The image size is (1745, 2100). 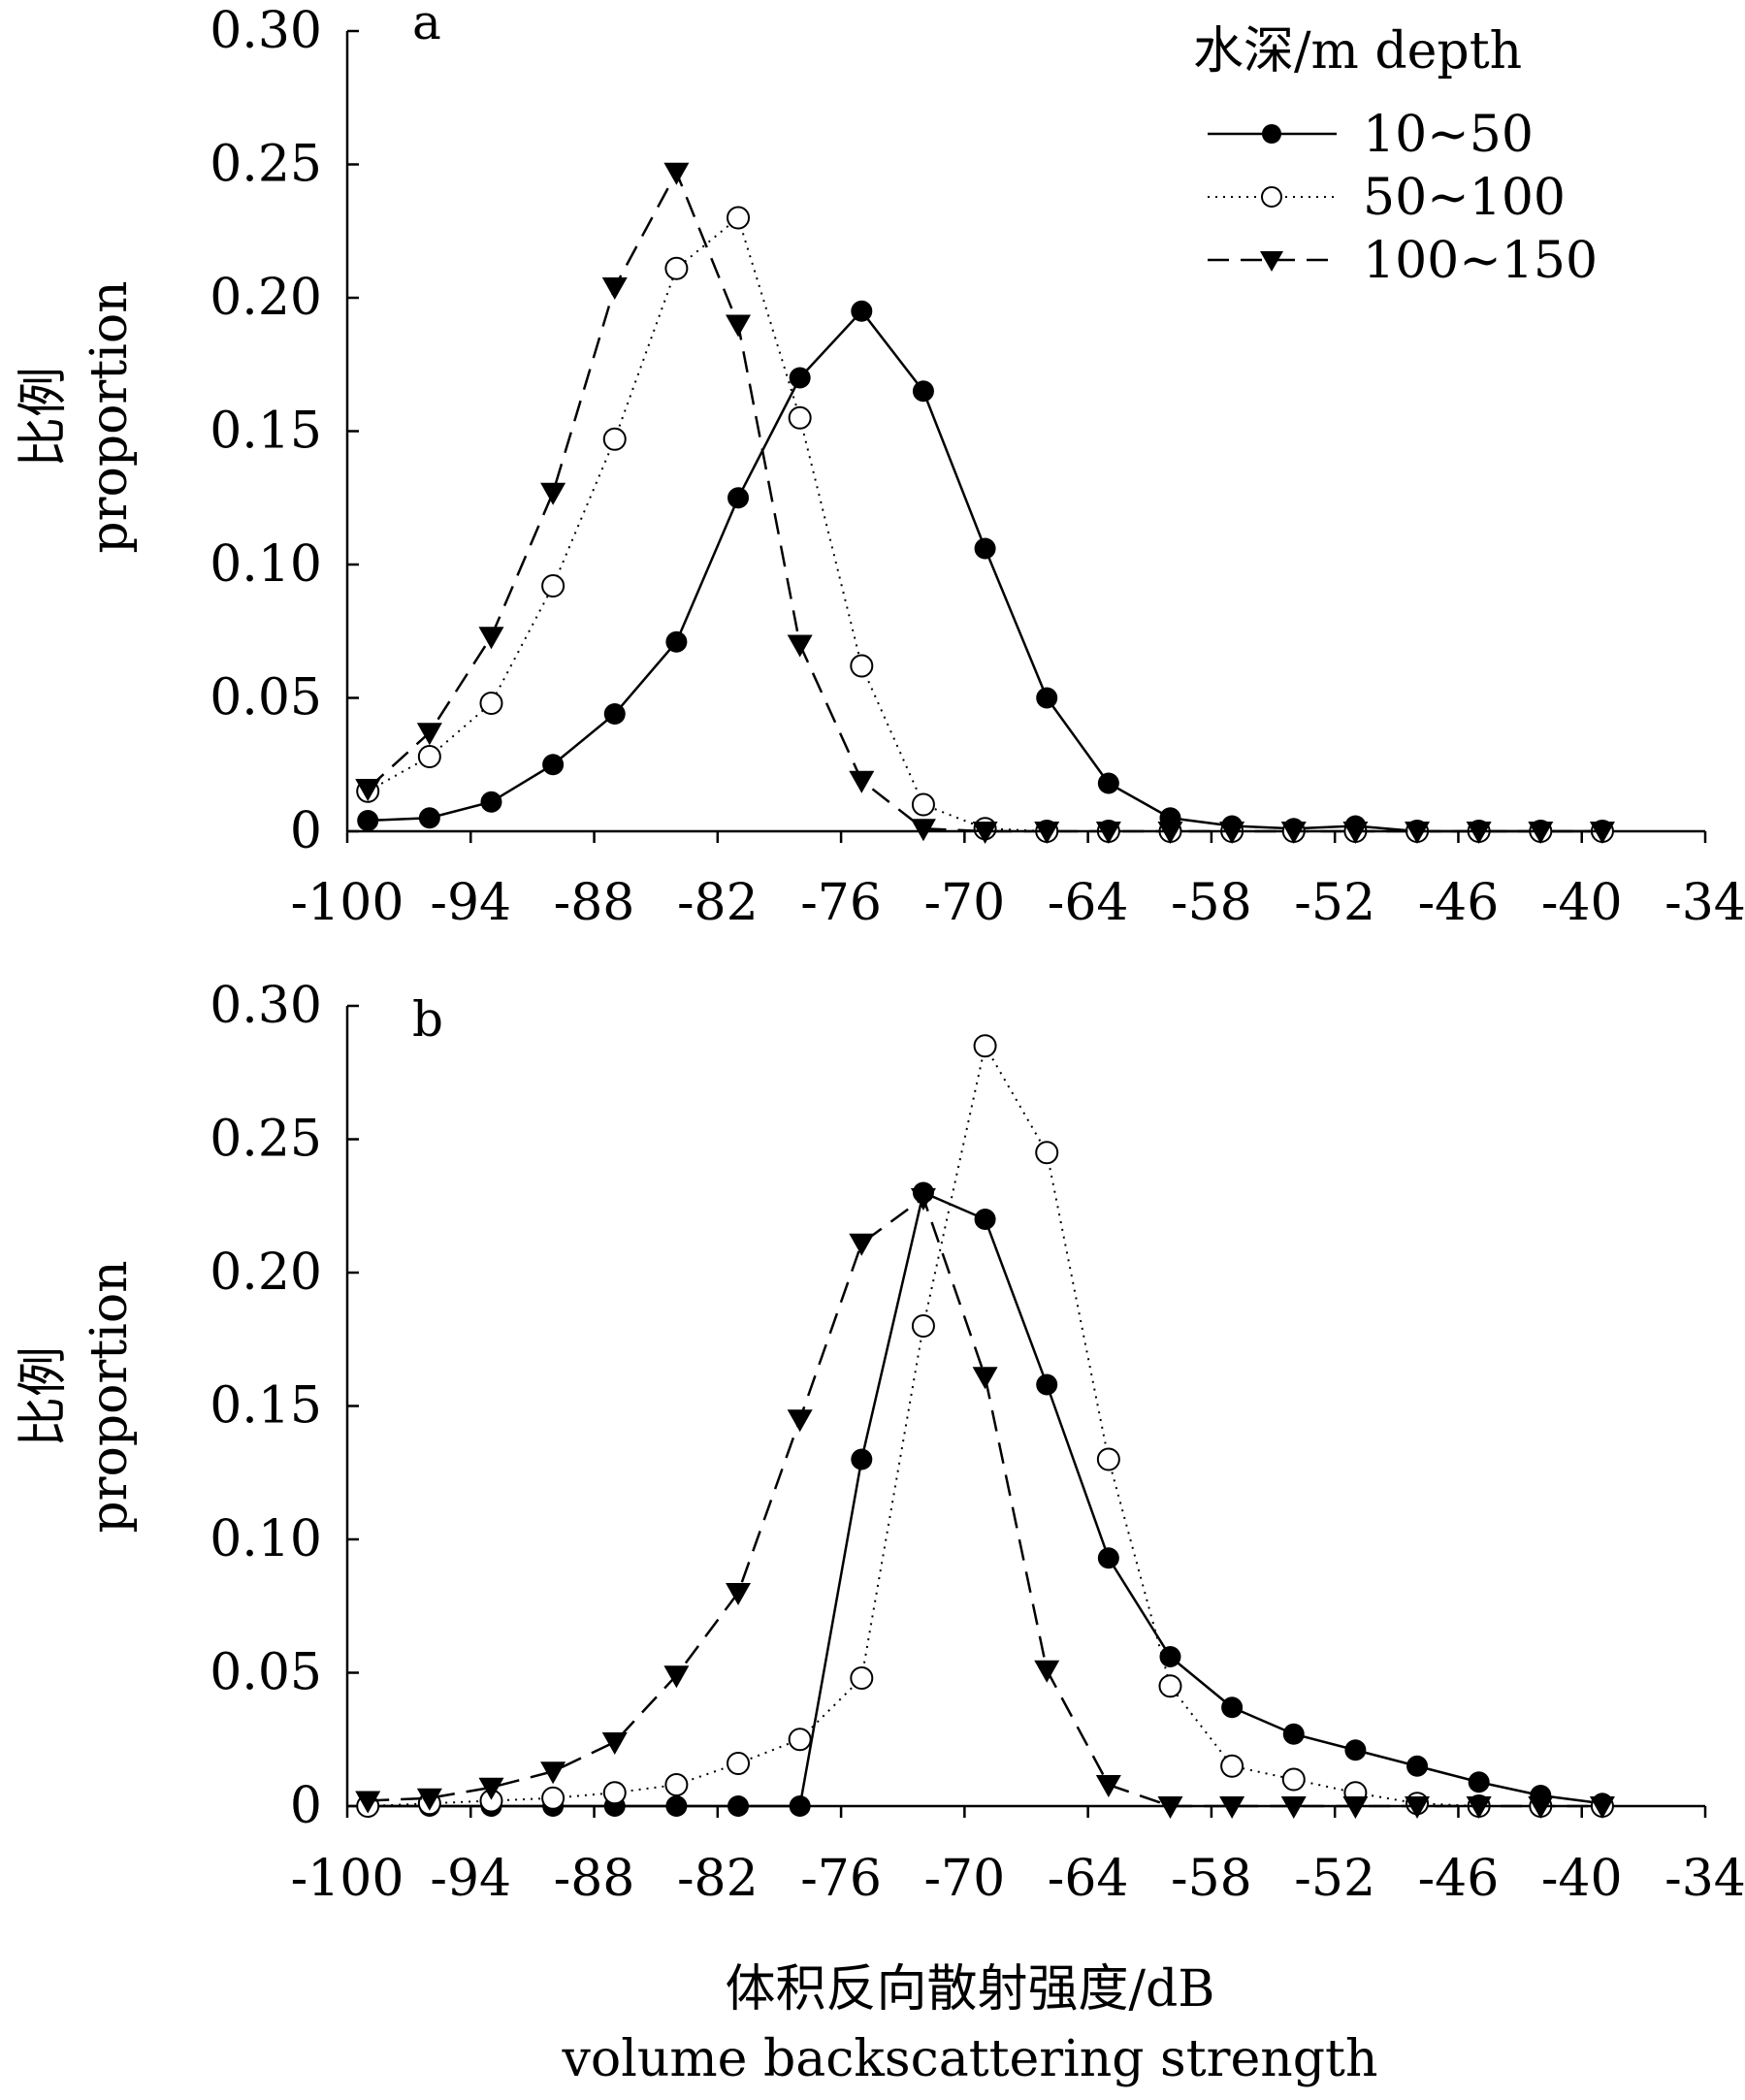 I want to click on legend-entry-50-100: 50~100, so click(x=1387, y=198).